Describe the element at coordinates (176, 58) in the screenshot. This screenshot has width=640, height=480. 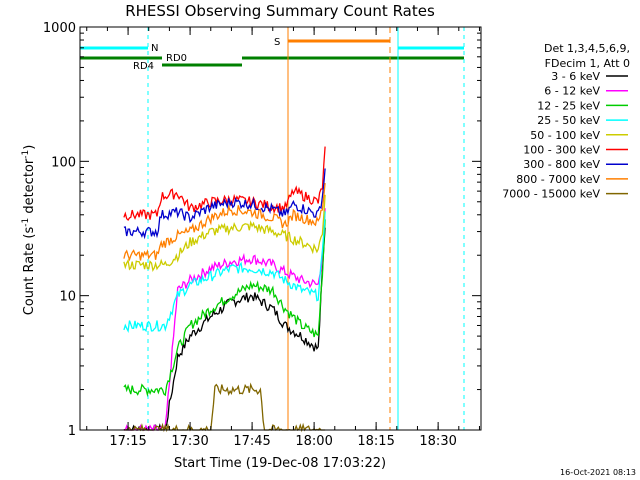
I see `rd0-bar-label: RD0` at that location.